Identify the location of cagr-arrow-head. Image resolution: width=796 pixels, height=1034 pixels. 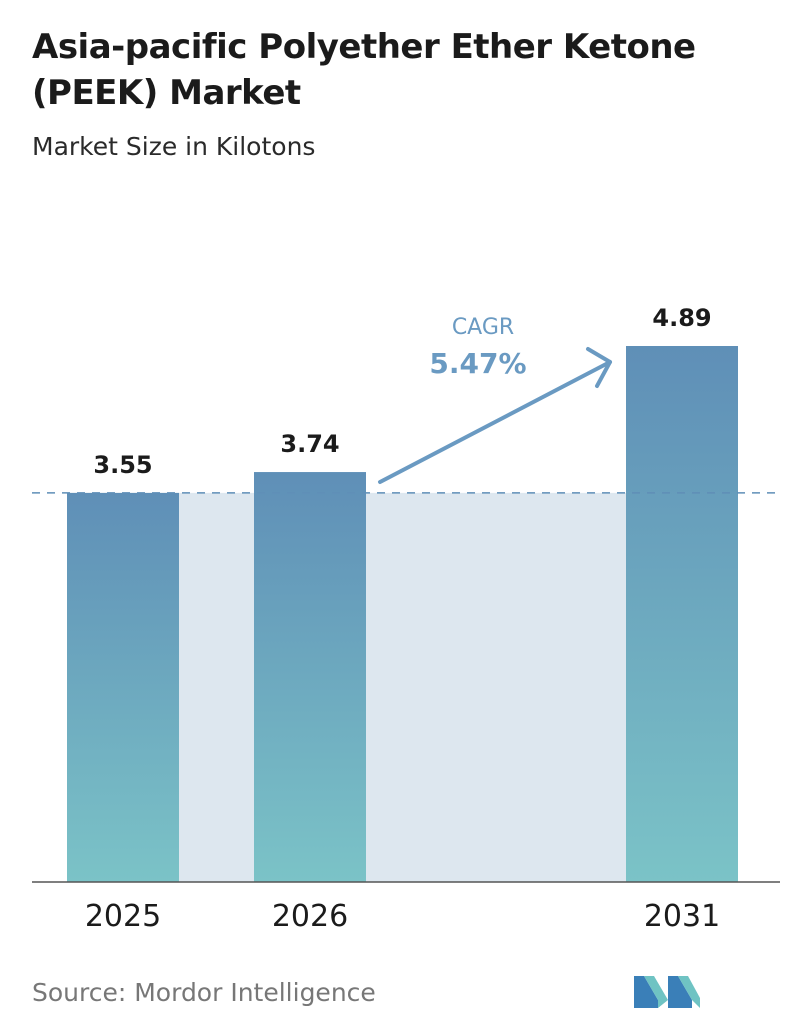
(599, 367).